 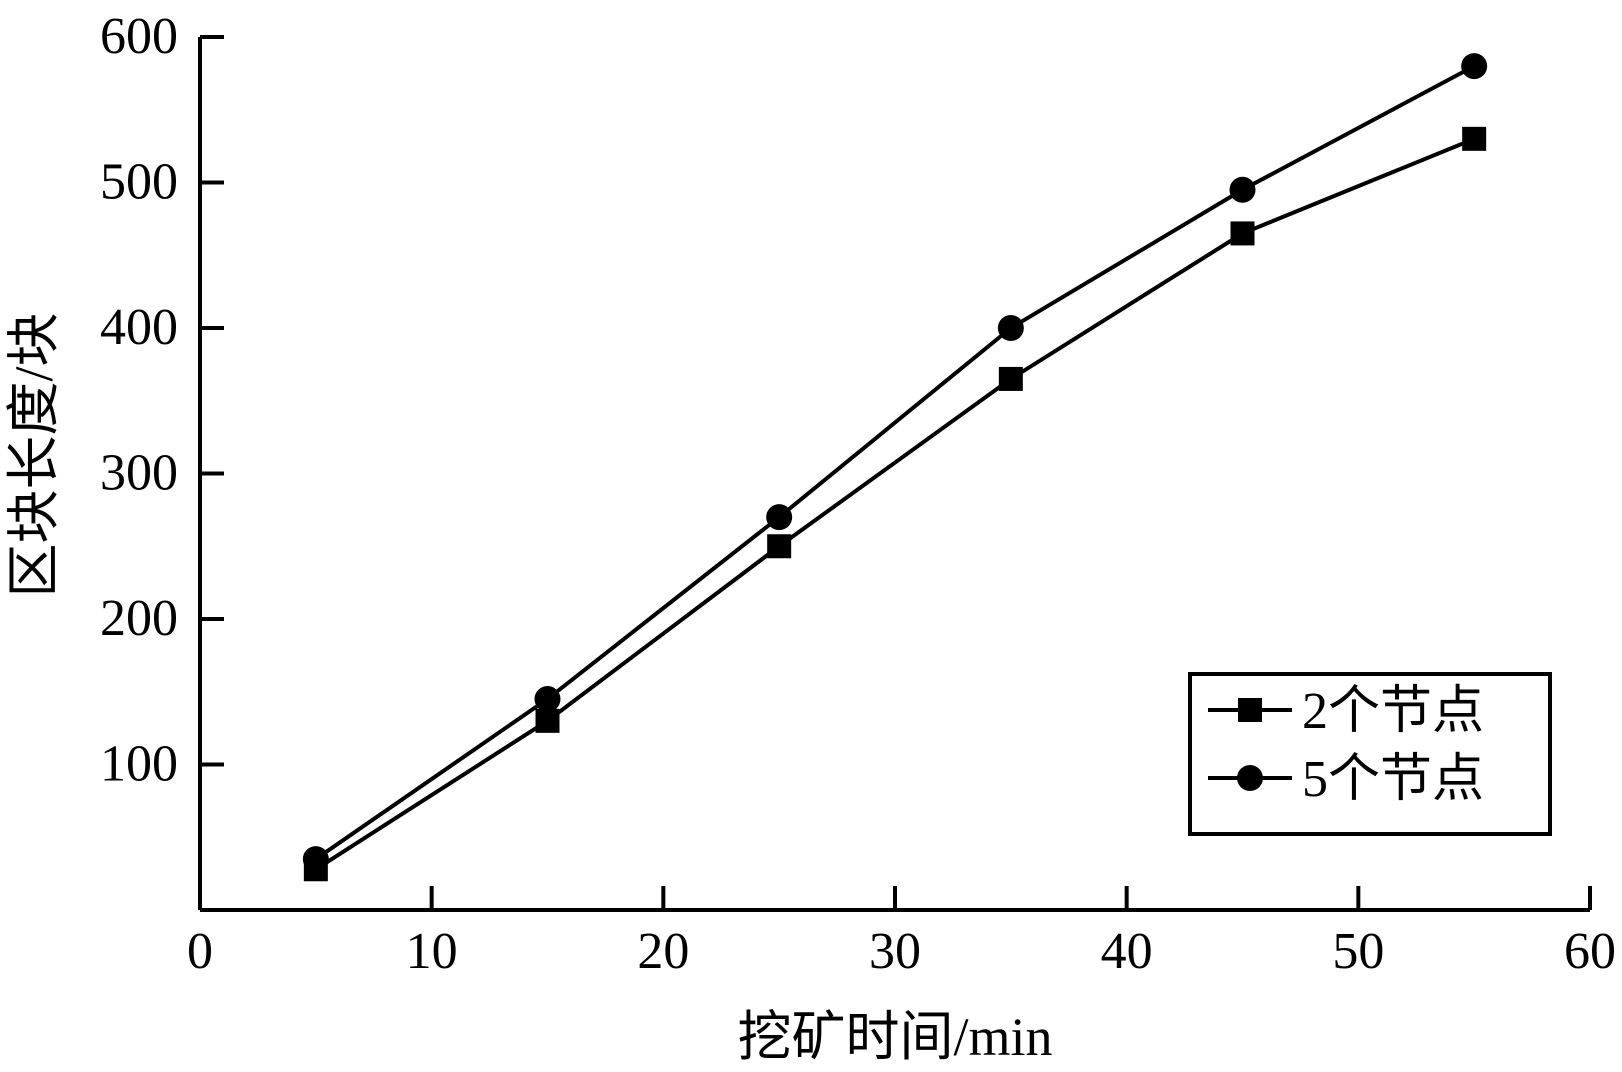 I want to click on x-tick-label: 0, so click(x=200, y=951).